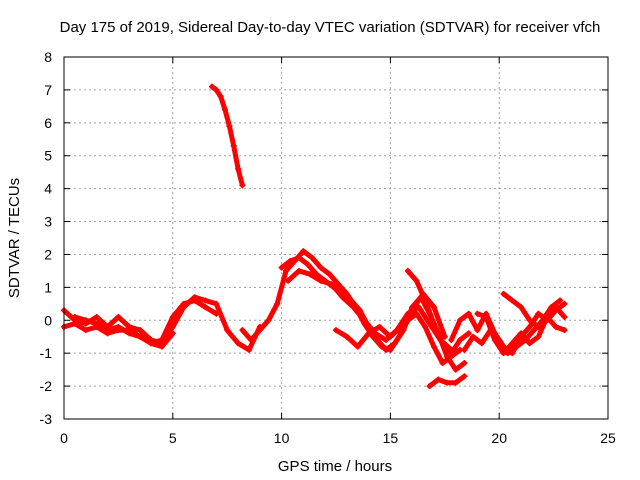 The image size is (640, 480). What do you see at coordinates (48, 123) in the screenshot?
I see `y-tick-label: 6` at bounding box center [48, 123].